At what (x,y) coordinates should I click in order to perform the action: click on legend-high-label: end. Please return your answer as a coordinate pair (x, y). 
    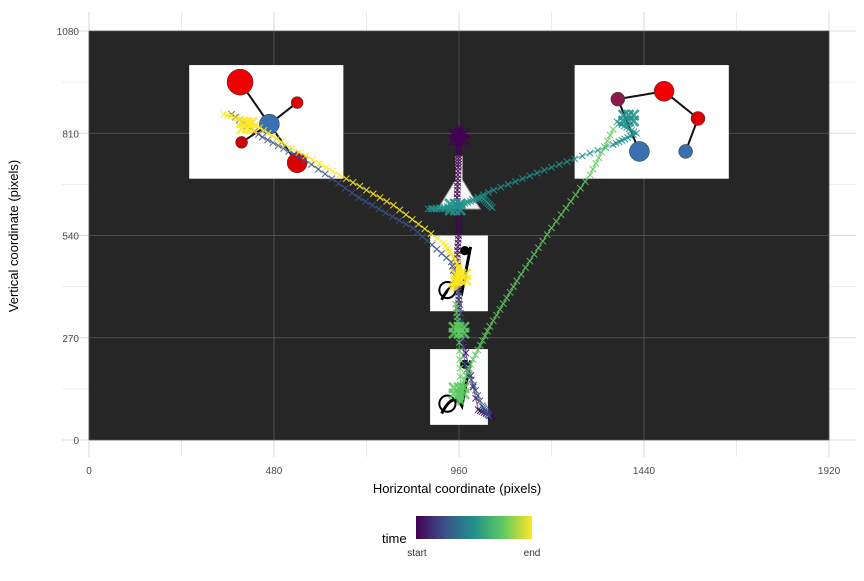
    Looking at the image, I should click on (532, 553).